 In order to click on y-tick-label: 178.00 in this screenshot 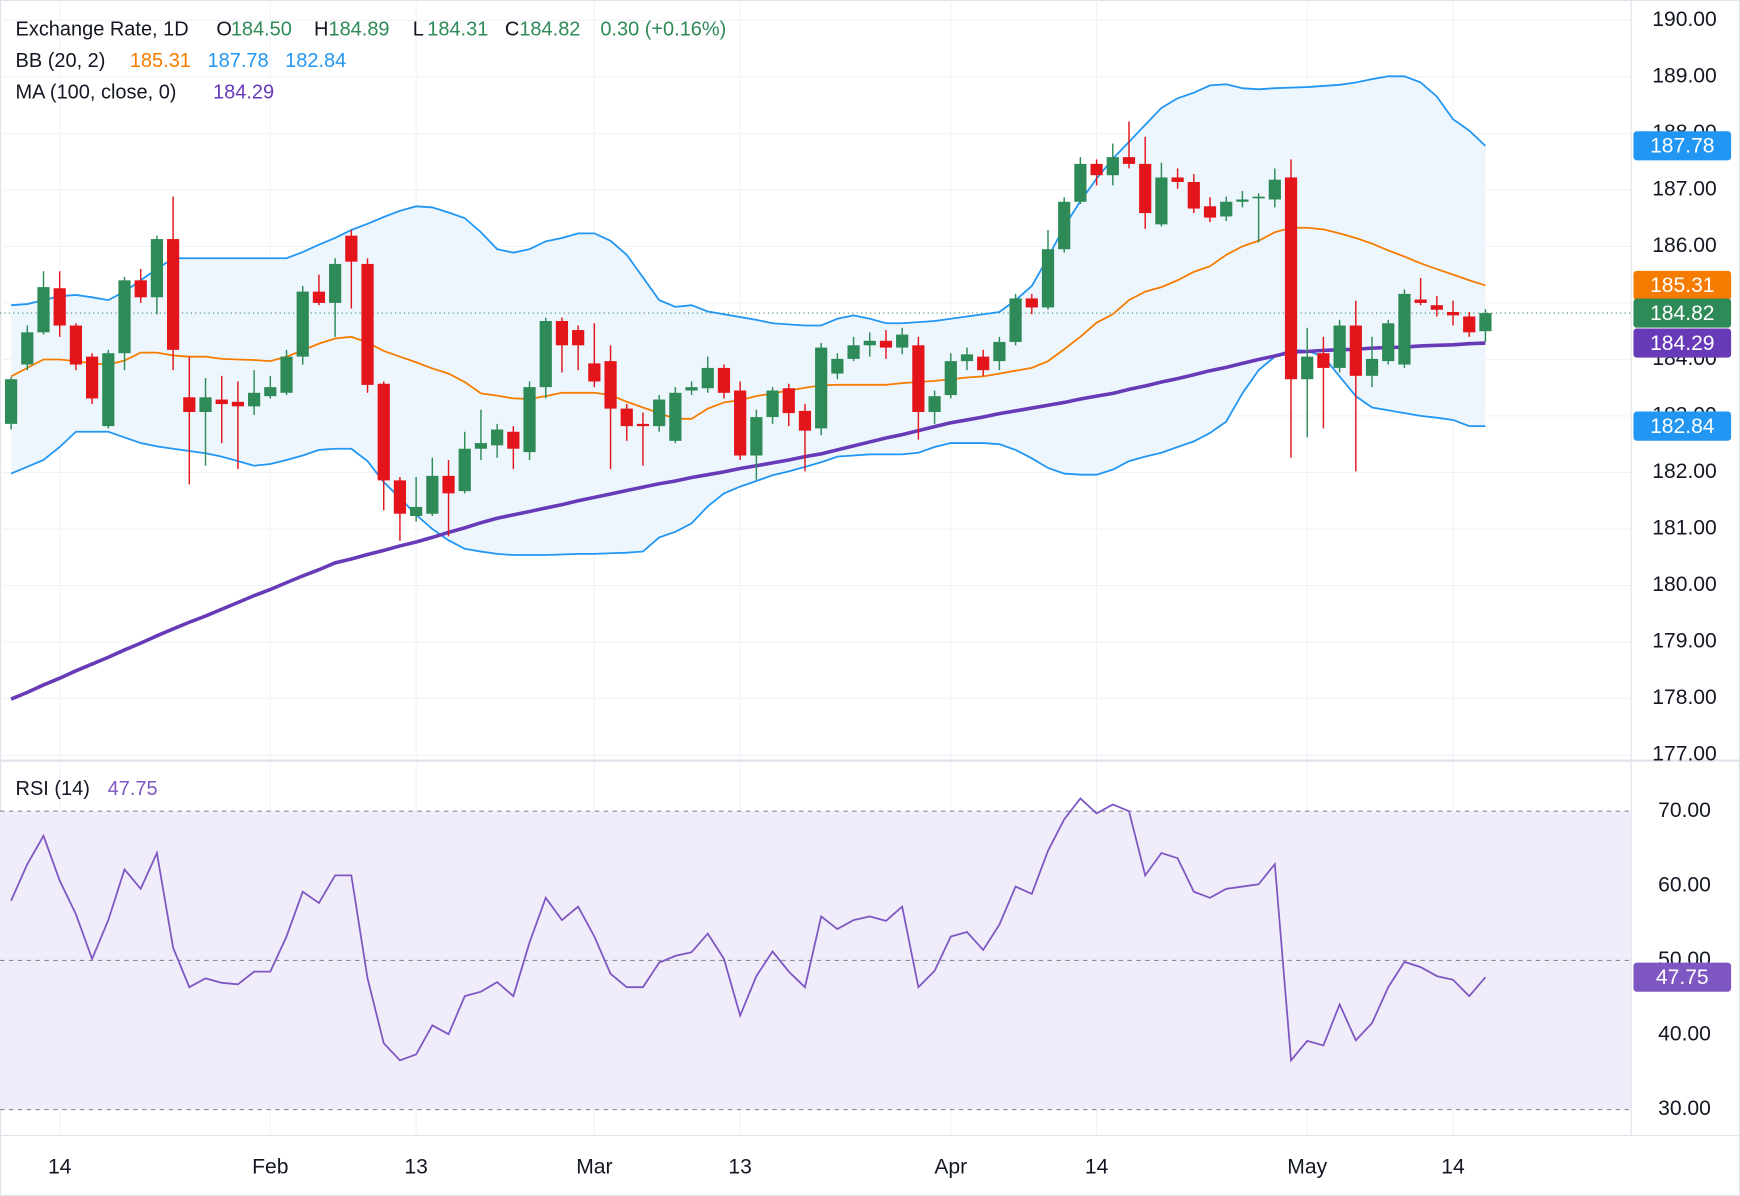, I will do `click(1684, 697)`.